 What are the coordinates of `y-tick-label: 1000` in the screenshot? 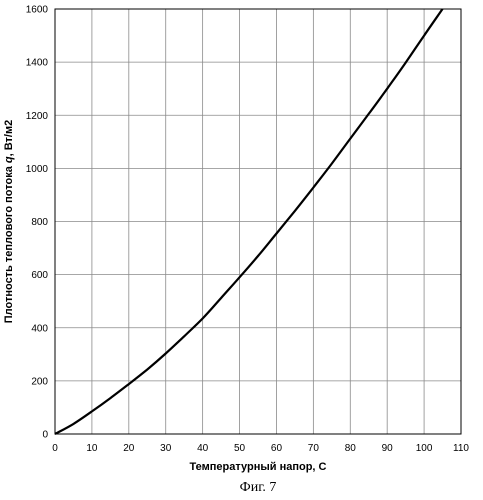 It's located at (37, 169).